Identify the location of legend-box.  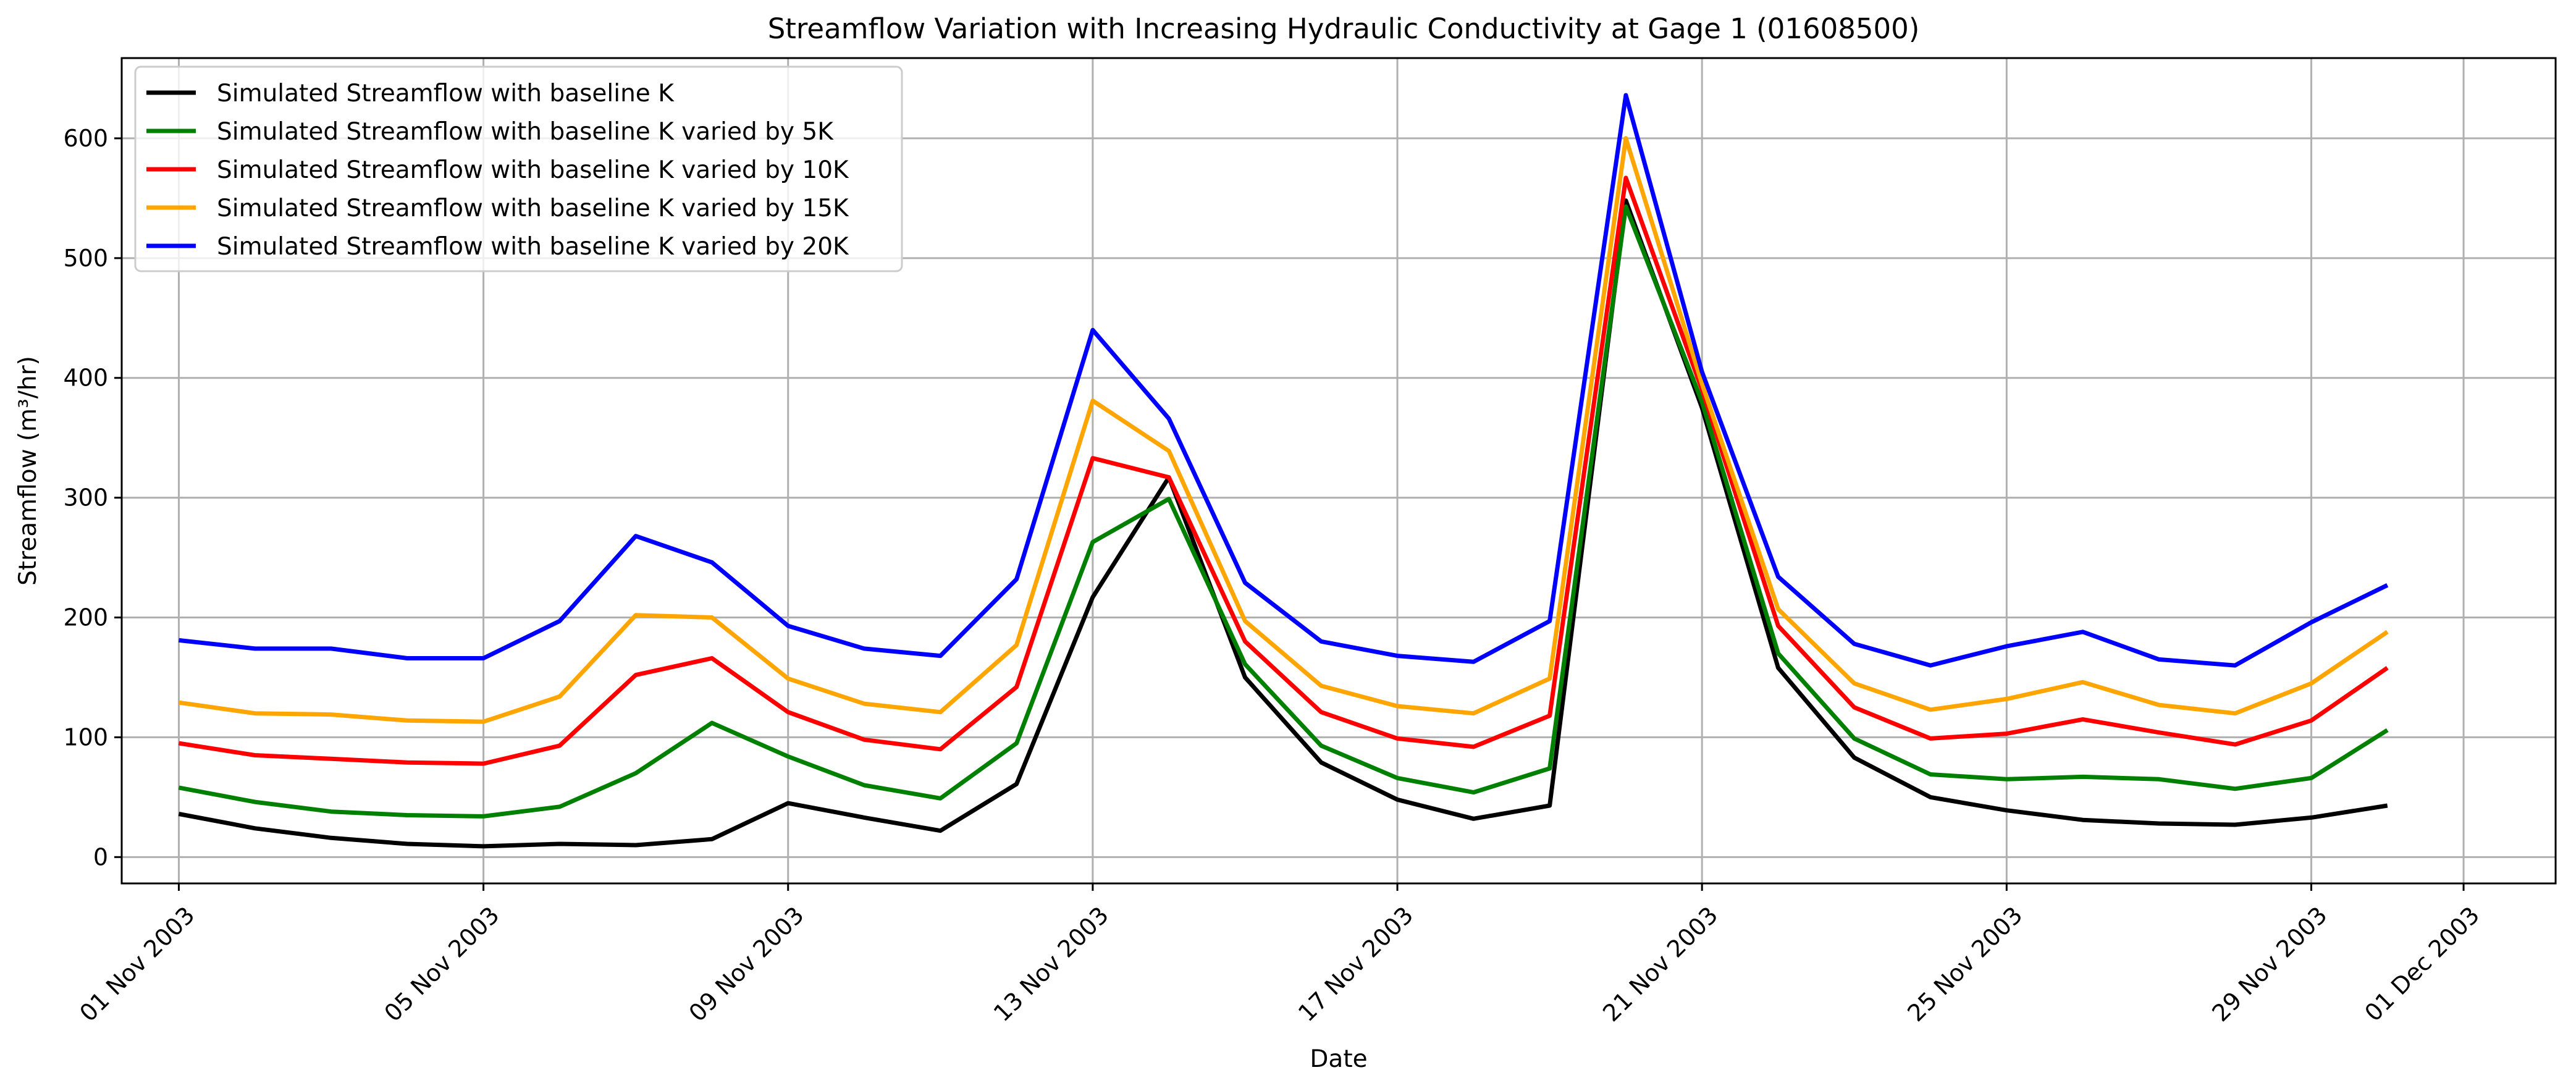
(518, 168).